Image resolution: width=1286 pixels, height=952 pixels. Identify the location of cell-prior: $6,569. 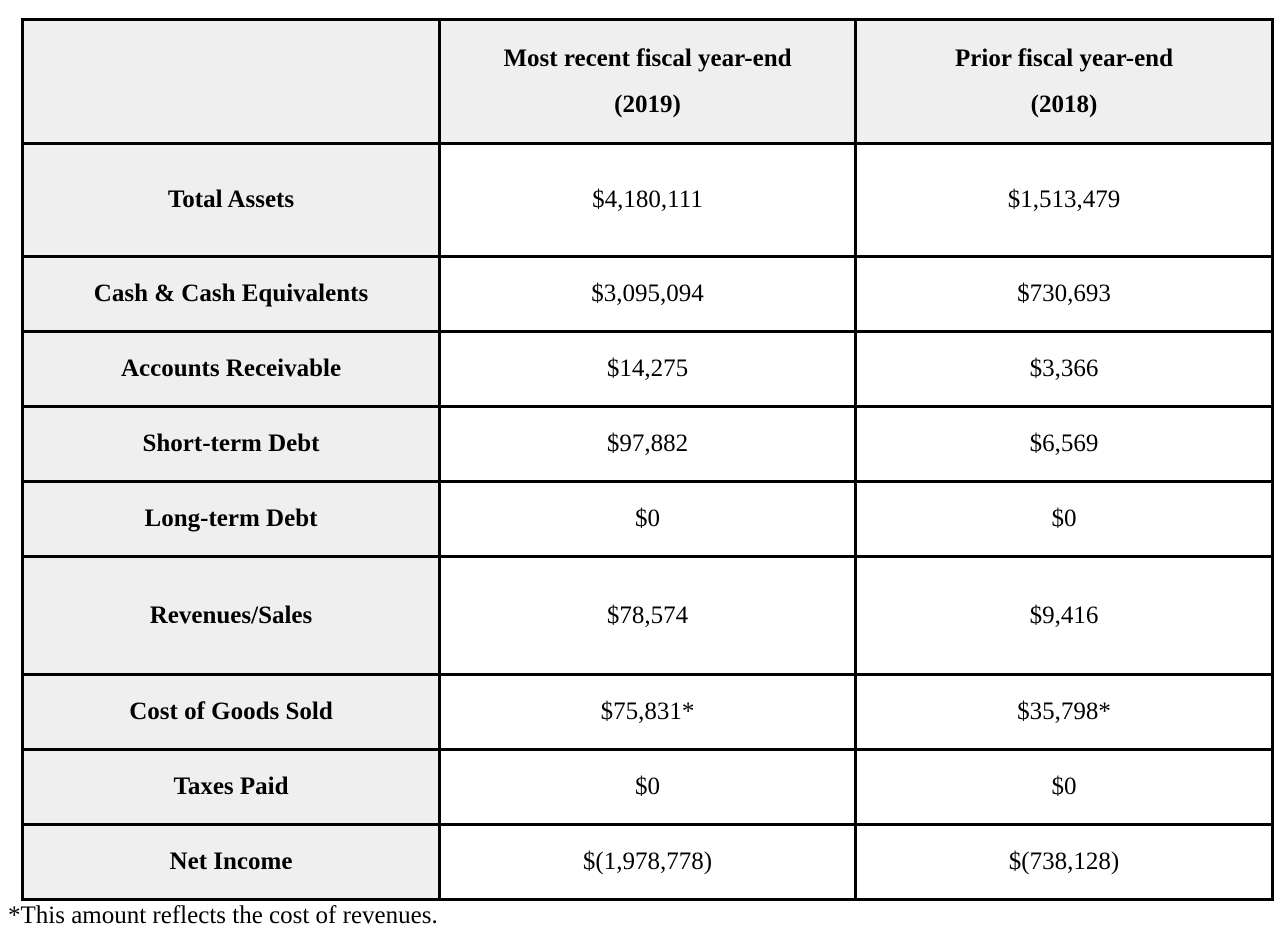
(1064, 444).